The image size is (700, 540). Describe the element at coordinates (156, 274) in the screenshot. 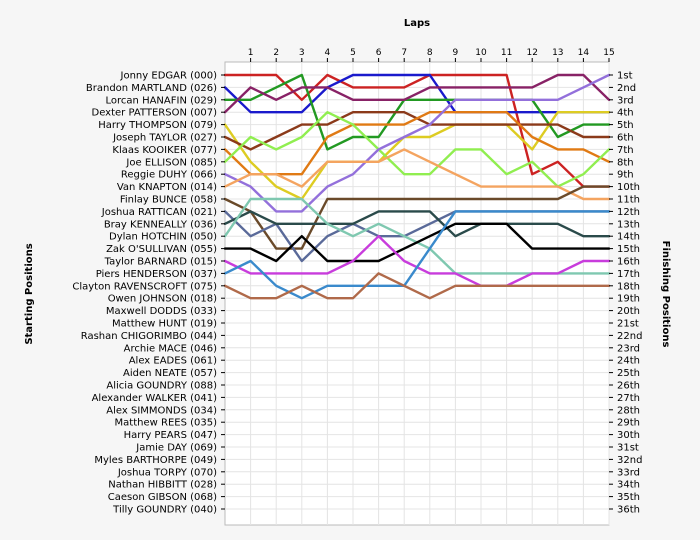

I see `starting-position-label: Piers HENDERSON (037)` at that location.